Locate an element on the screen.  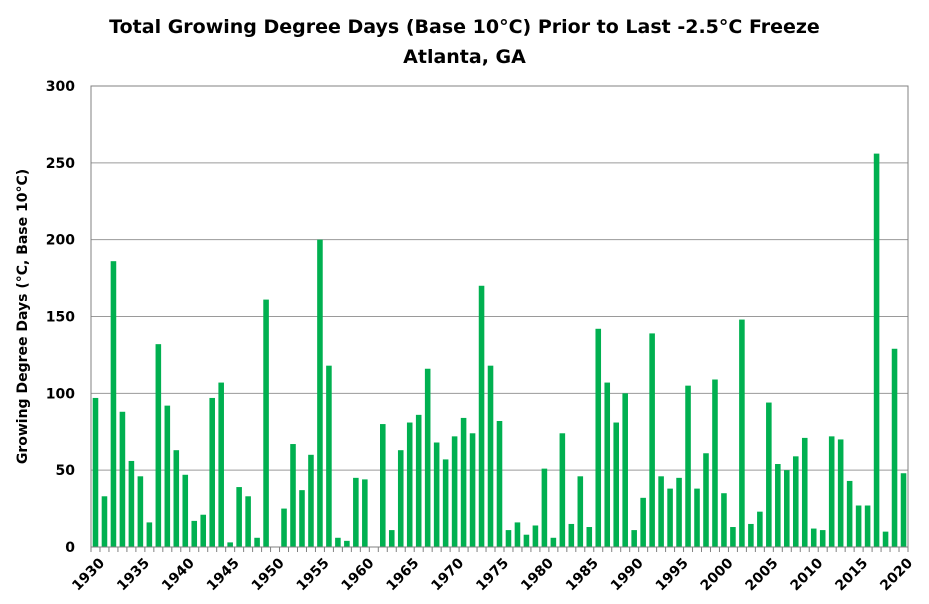
x-tick-label: 1935 is located at coordinates (133, 574).